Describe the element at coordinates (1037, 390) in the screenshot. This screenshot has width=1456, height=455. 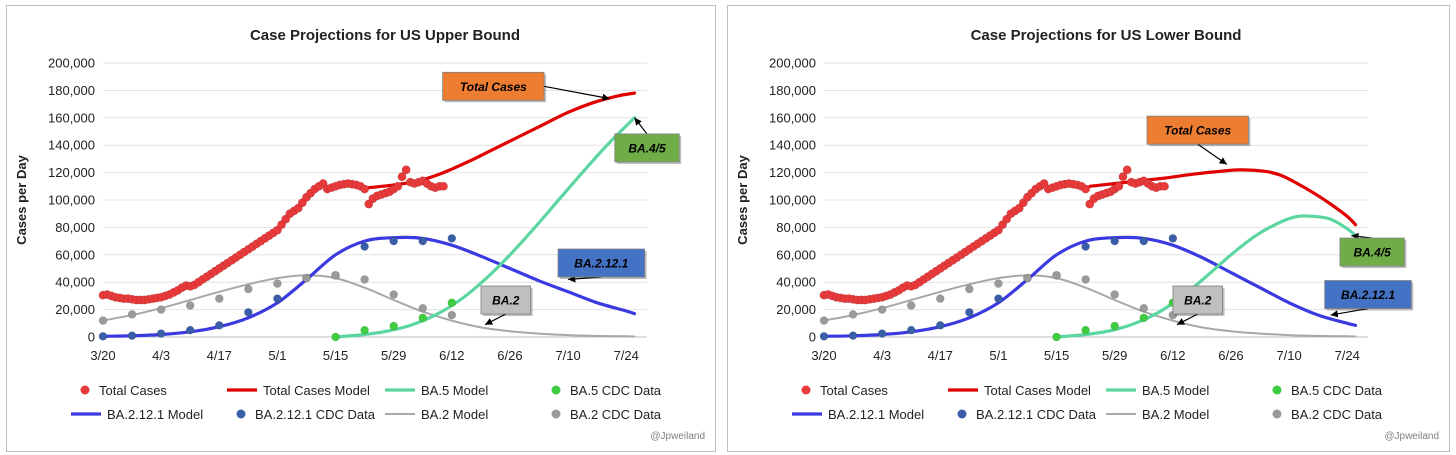
I see `legend-label: Total Cases Model` at that location.